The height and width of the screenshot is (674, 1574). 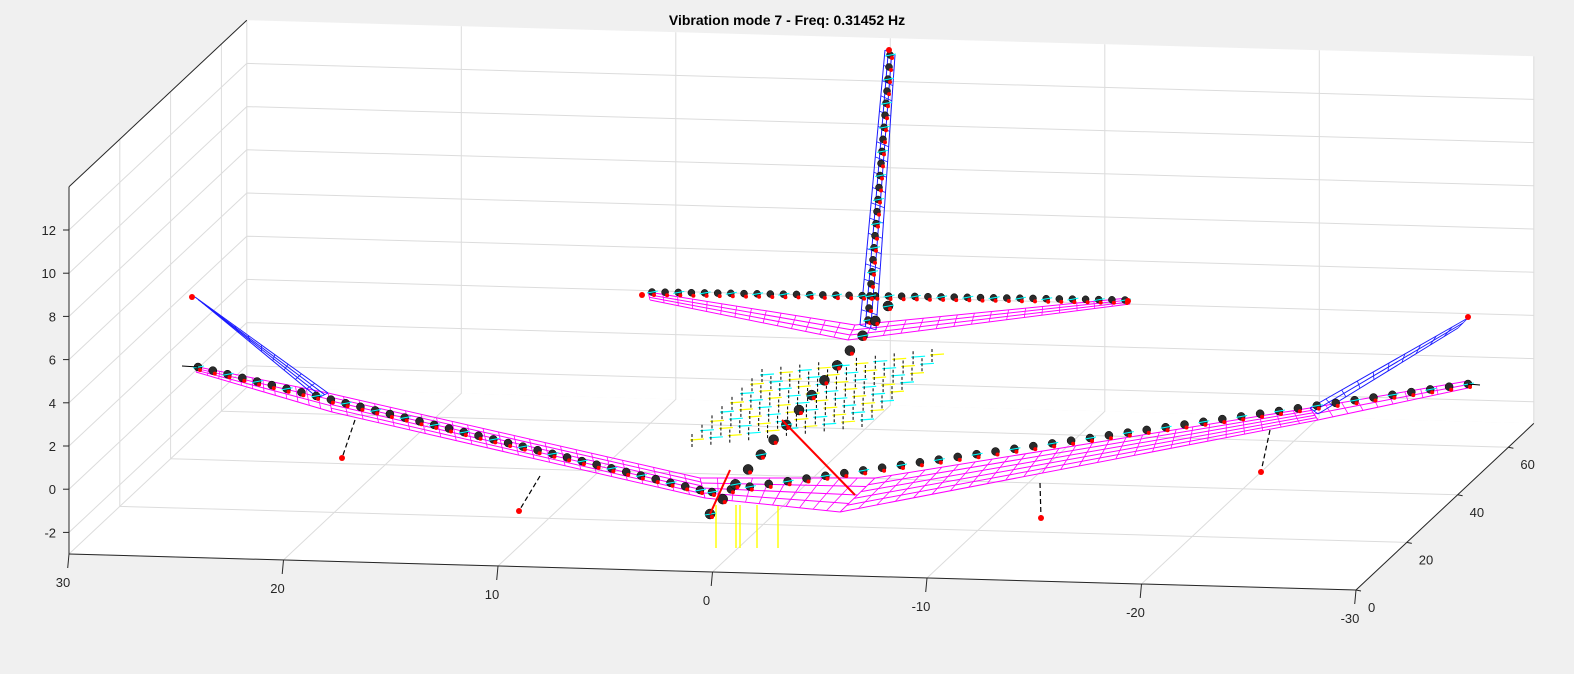 What do you see at coordinates (52, 489) in the screenshot?
I see `z-tick-label: 0` at bounding box center [52, 489].